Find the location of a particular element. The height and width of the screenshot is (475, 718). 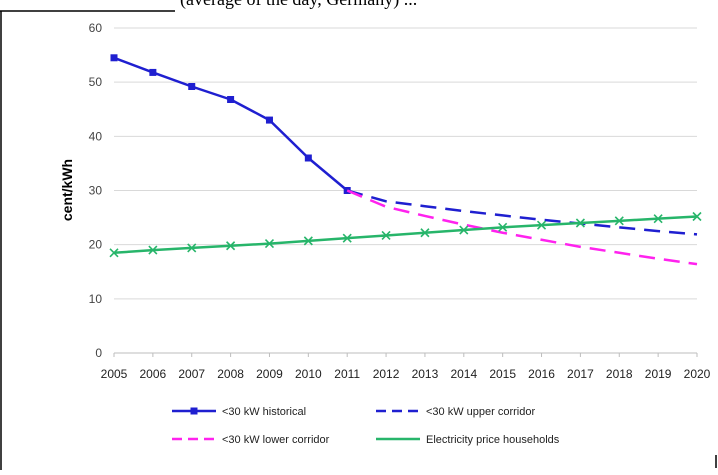

x-tick-label: 2013 is located at coordinates (425, 374).